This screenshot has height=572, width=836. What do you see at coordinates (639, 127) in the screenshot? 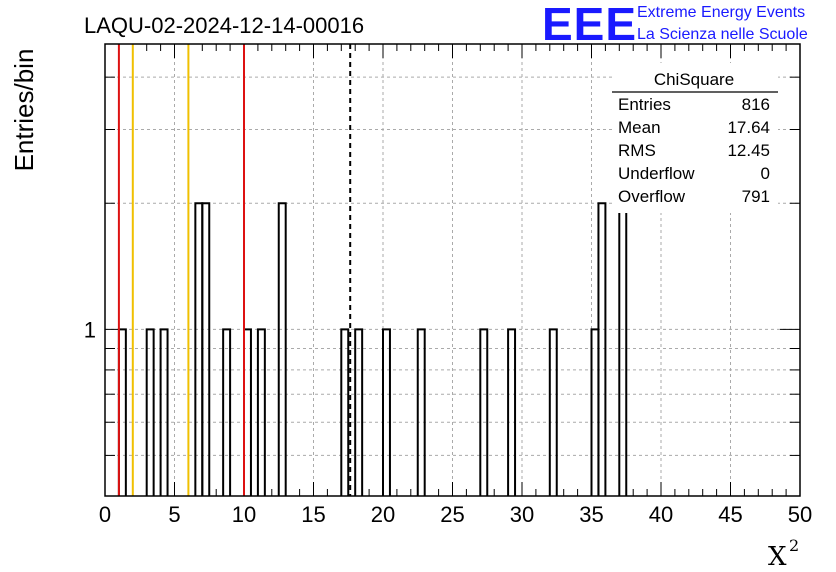
I see `stats-label: Mean` at bounding box center [639, 127].